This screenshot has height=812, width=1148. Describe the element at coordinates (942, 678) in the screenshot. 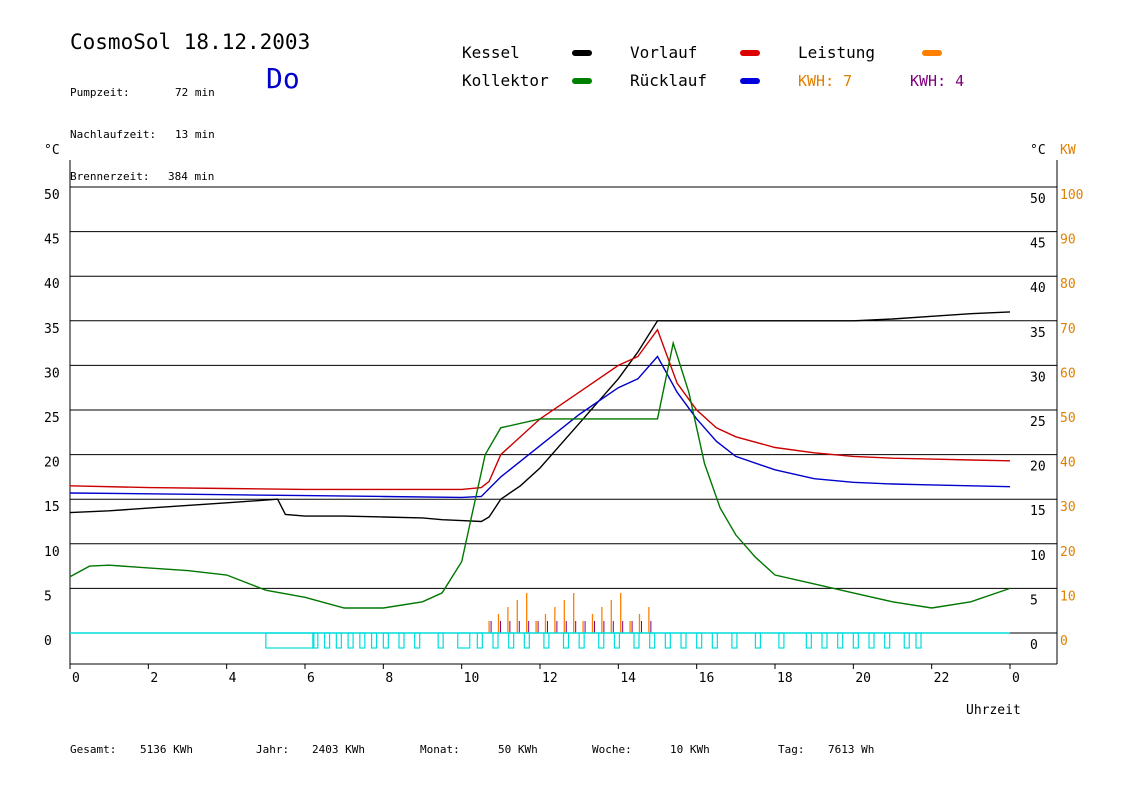

I see `x-tick-11: 22` at that location.